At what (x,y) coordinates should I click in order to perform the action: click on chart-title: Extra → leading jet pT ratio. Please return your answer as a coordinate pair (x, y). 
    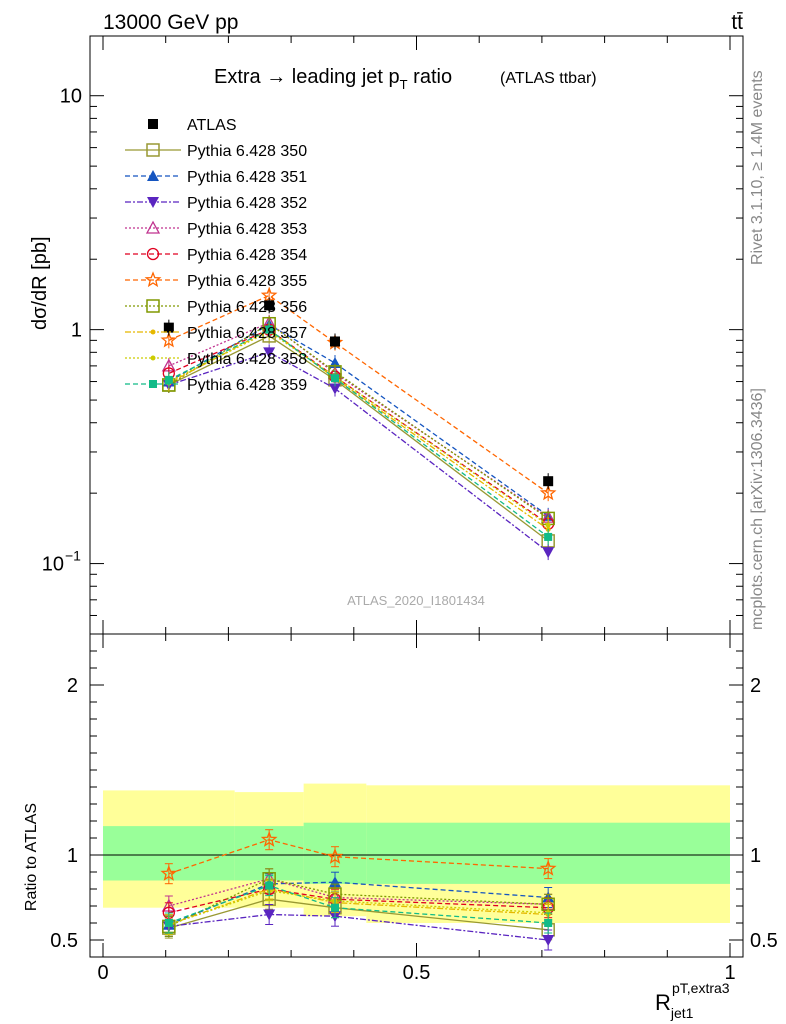
    Looking at the image, I should click on (333, 79).